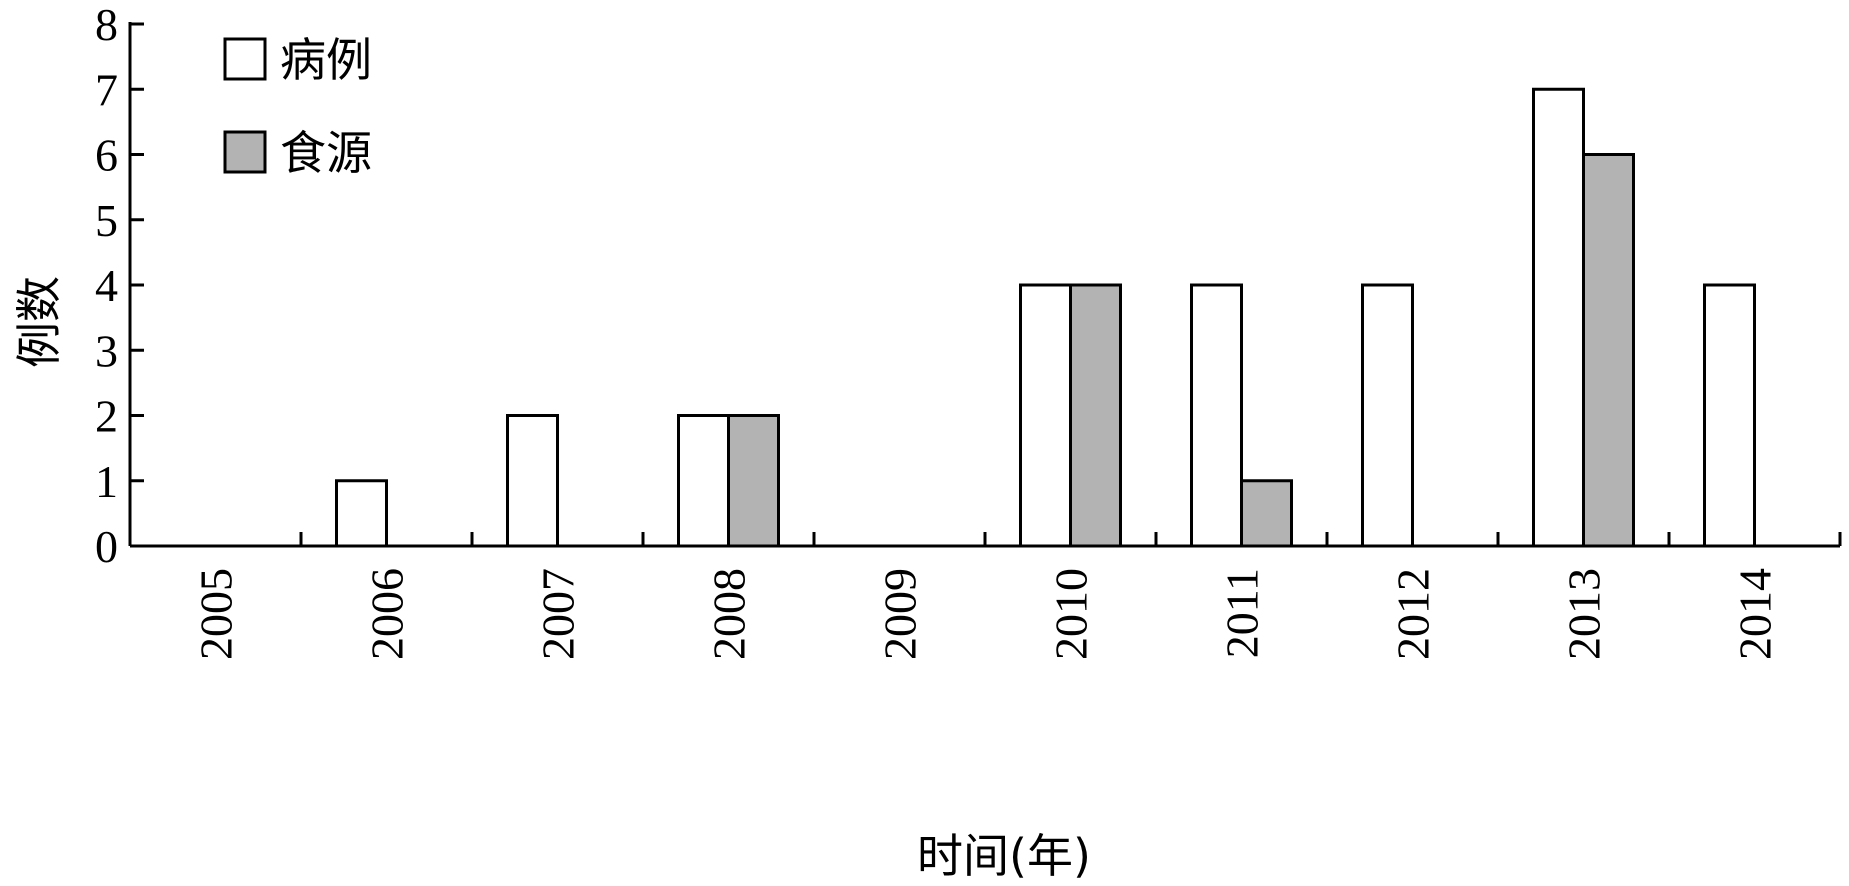 This screenshot has width=1849, height=886. Describe the element at coordinates (361, 513) in the screenshot. I see `bar-cases-2006` at that location.